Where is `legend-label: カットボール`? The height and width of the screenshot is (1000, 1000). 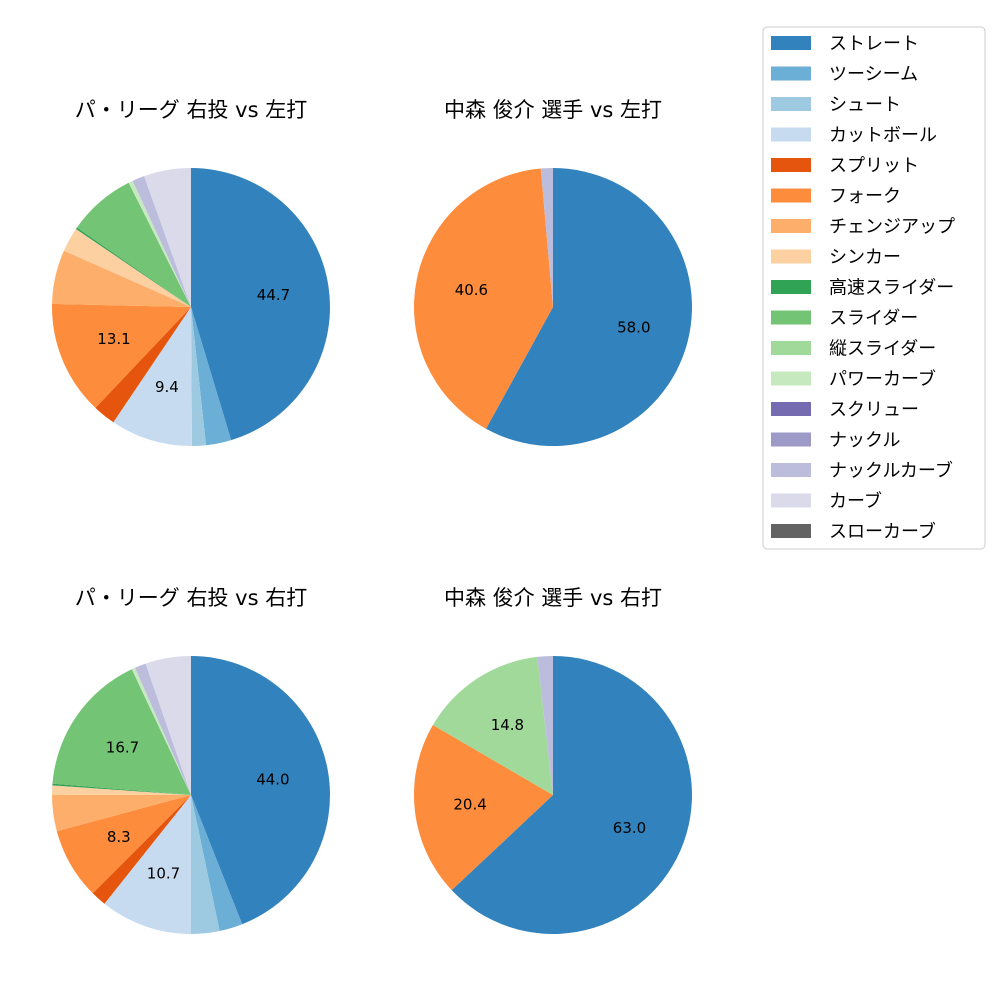 legend-label: カットボール is located at coordinates (883, 135).